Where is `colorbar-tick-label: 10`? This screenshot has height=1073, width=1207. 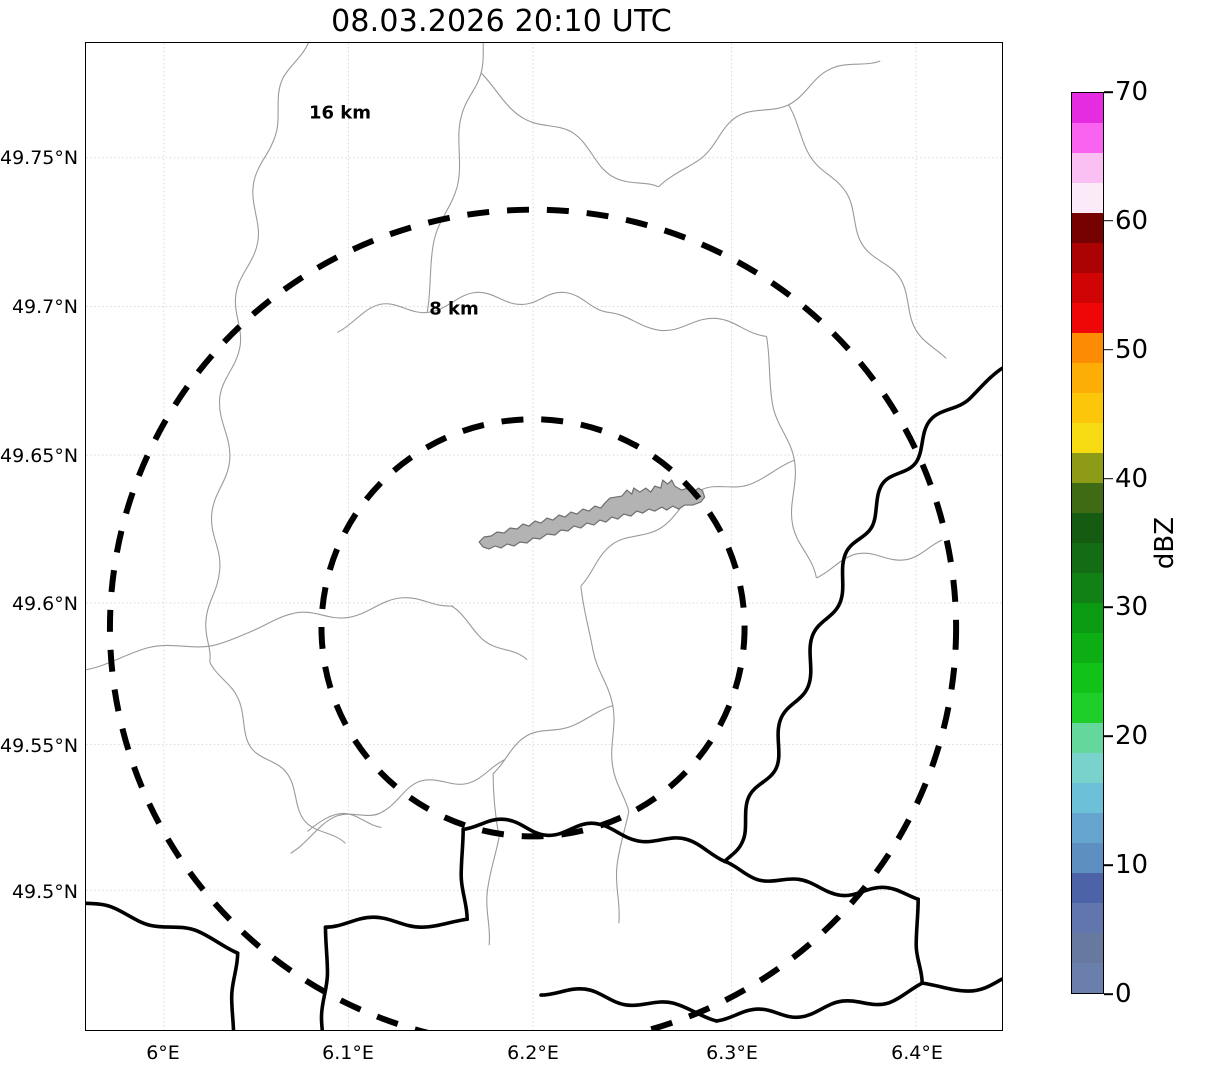
colorbar-tick-label: 10 is located at coordinates (1132, 865).